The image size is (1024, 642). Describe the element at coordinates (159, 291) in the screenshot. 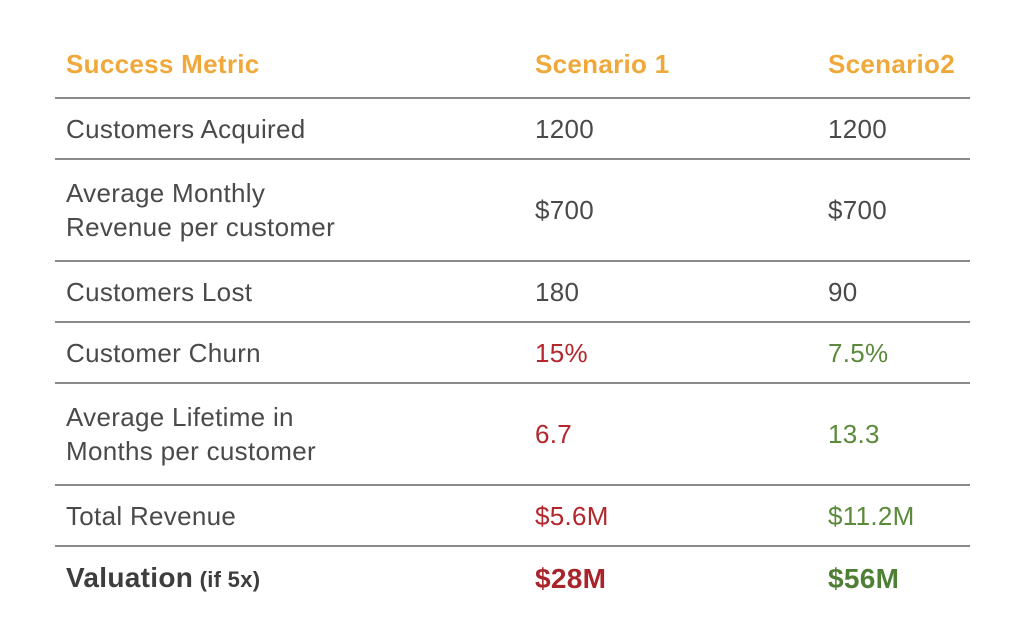

I see `metric-label: Customers Lost` at that location.